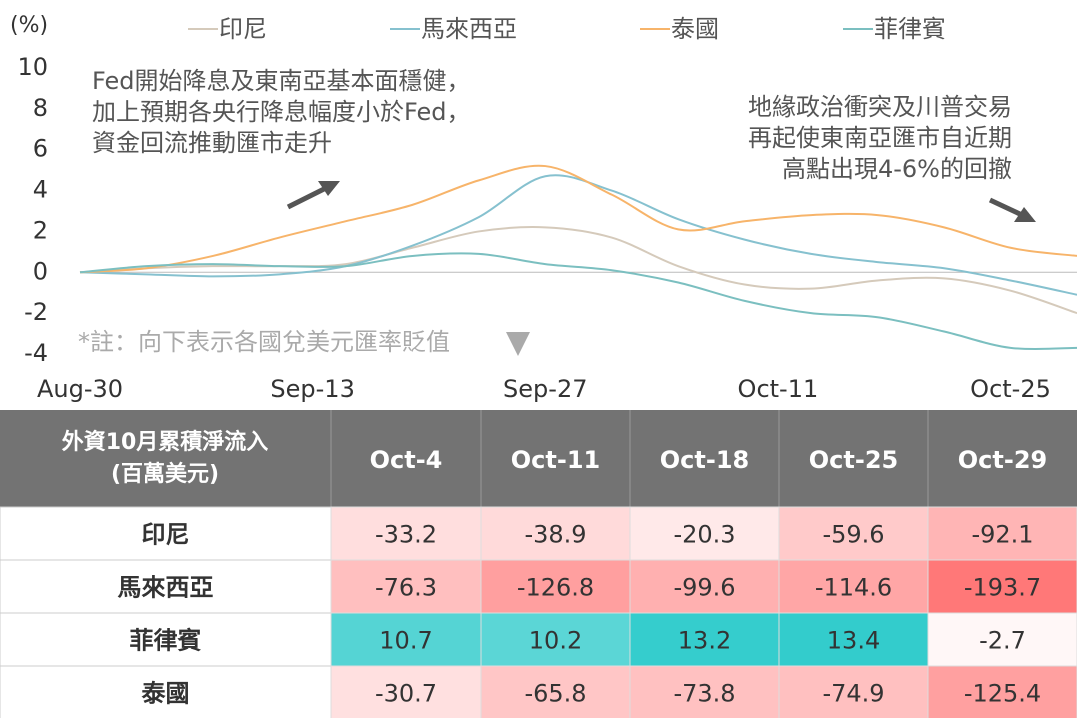  Describe the element at coordinates (880, 138) in the screenshot. I see `annotation: 再起使東南亞匯市自近期` at that location.